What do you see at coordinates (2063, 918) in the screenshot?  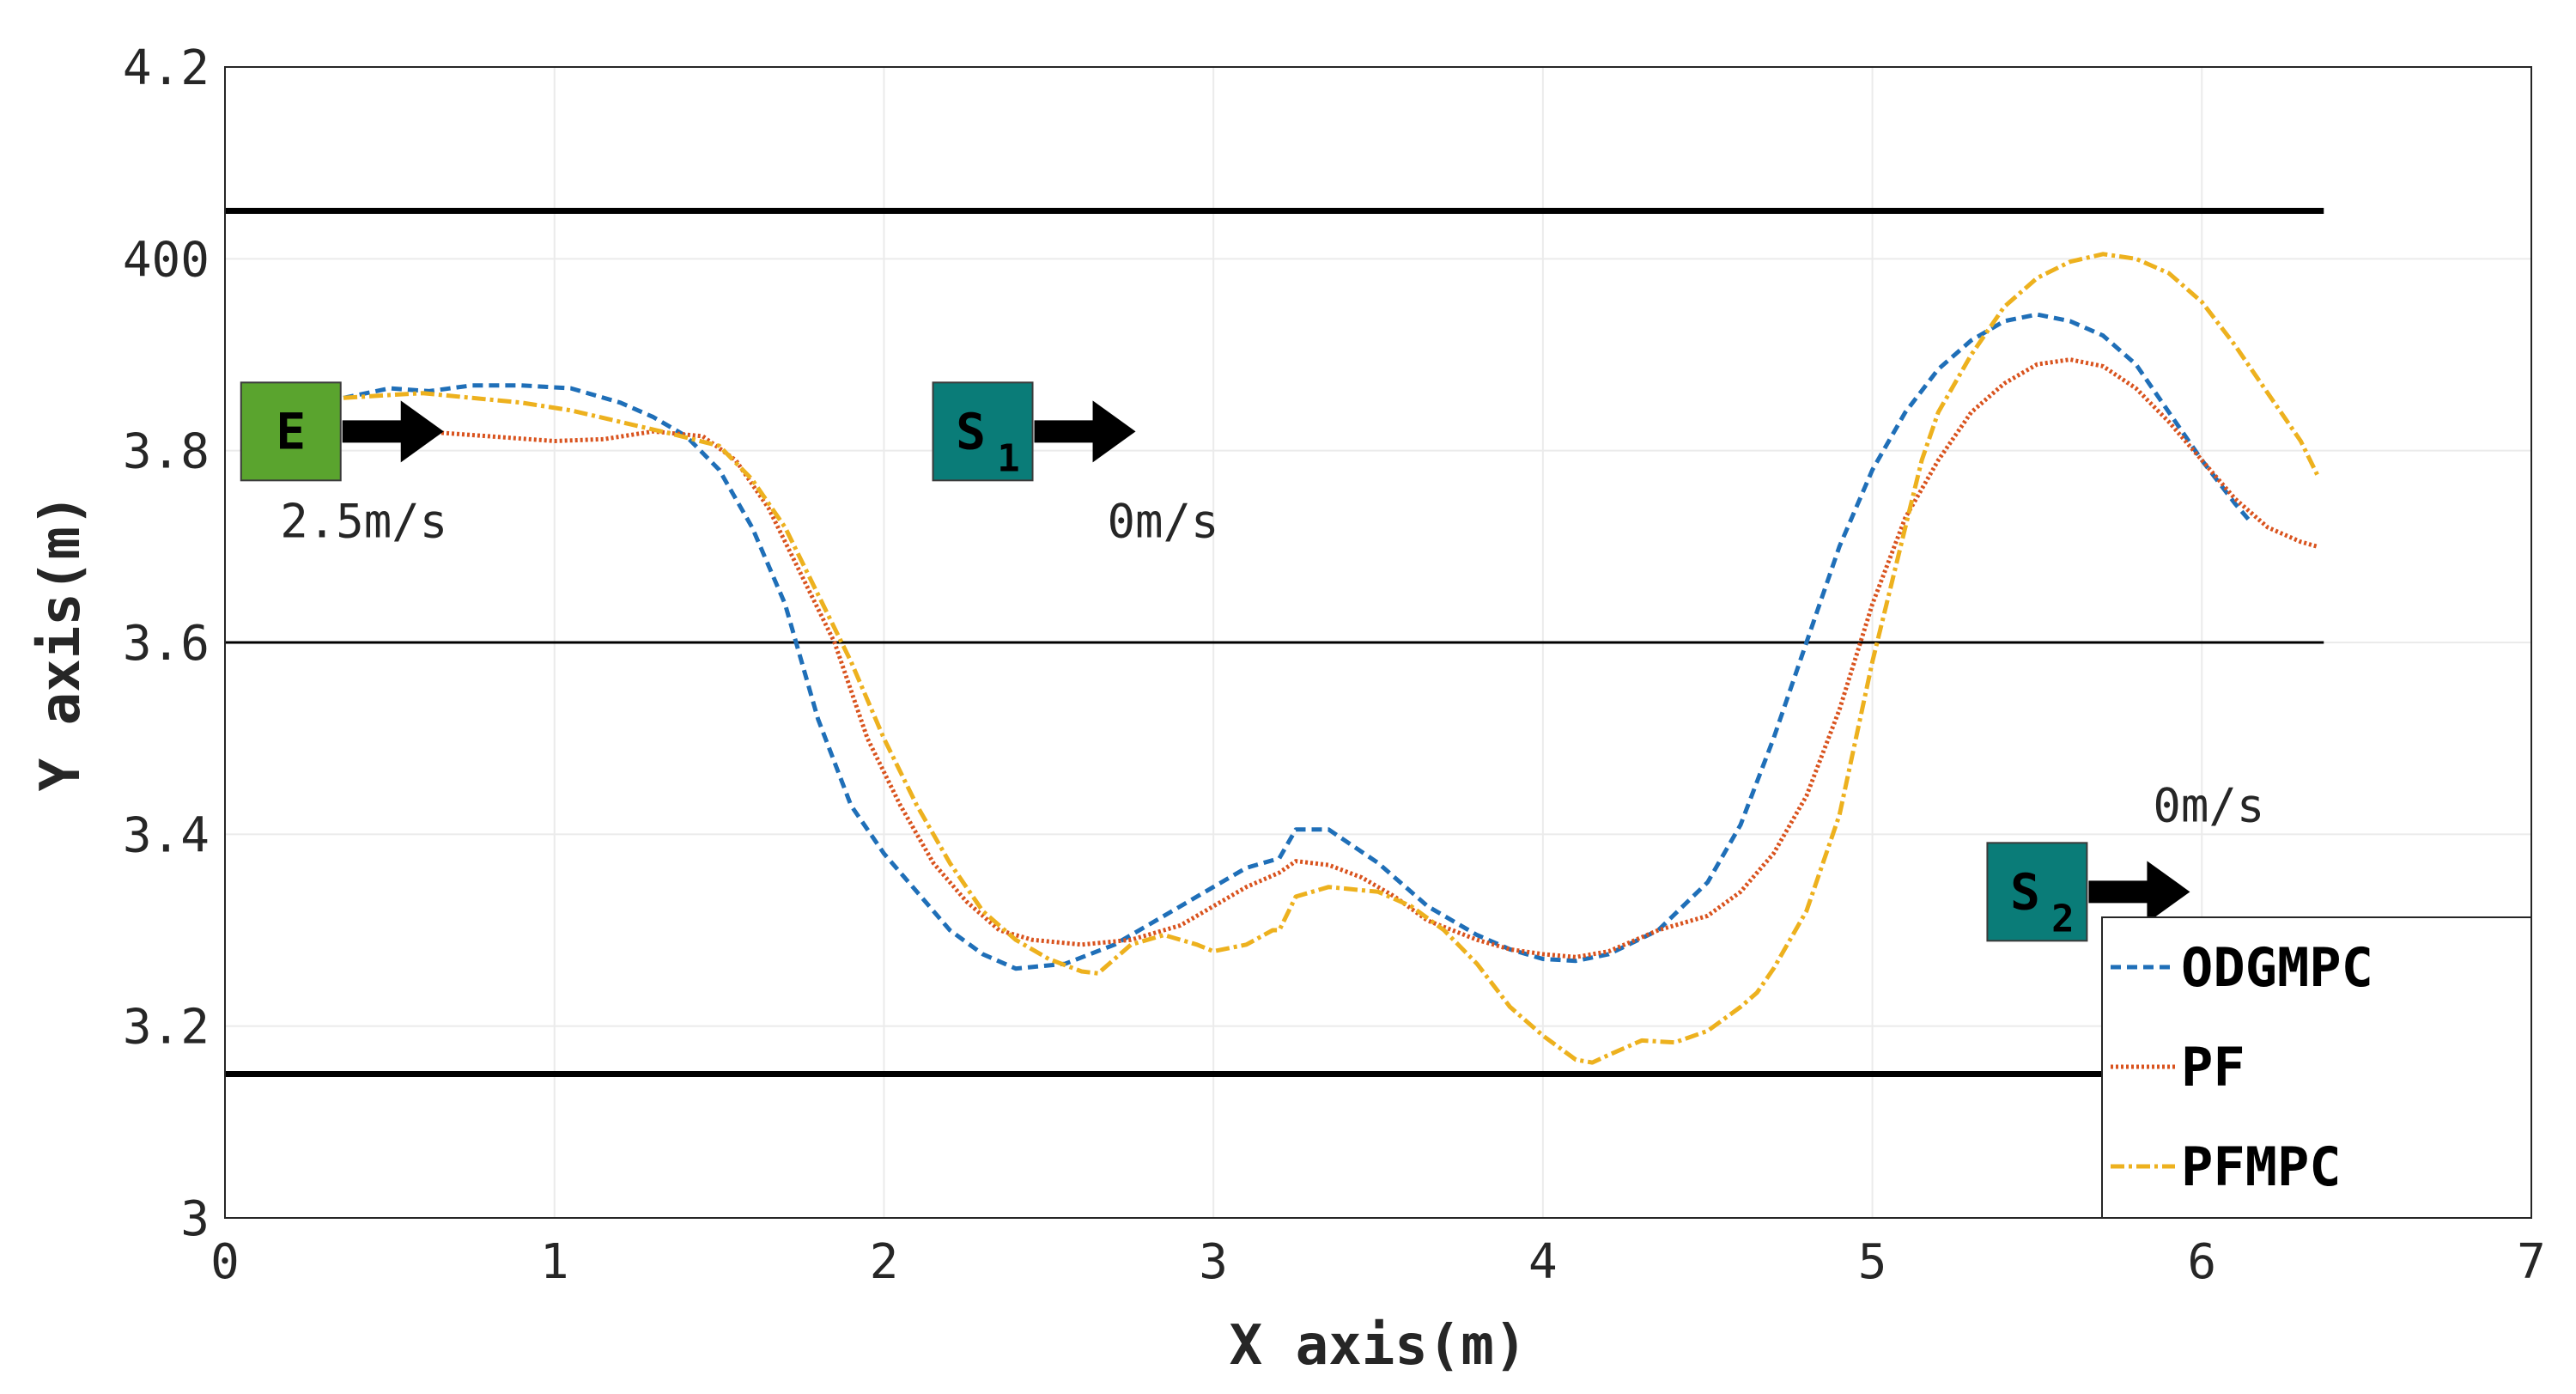 I see `vehicle-subscript: 2` at bounding box center [2063, 918].